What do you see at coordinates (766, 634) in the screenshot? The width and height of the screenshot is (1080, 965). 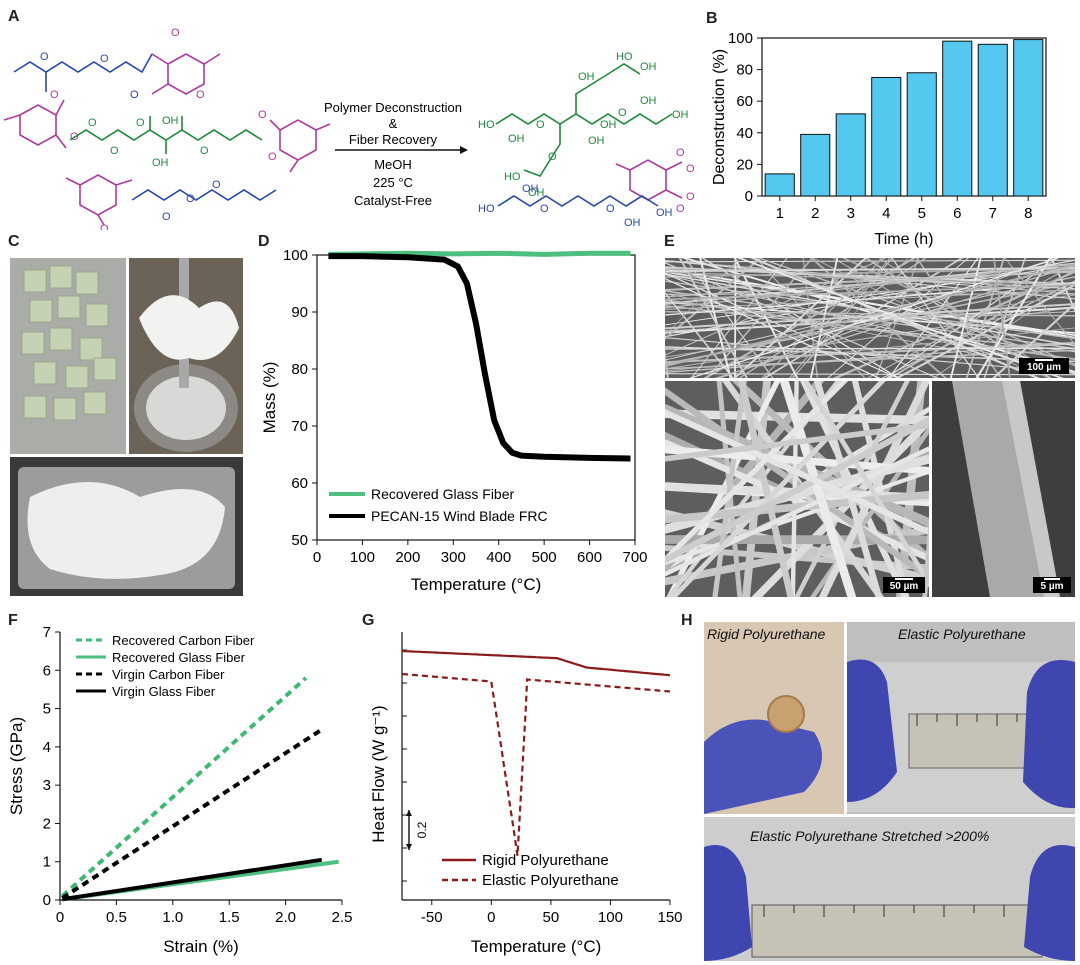 I see `caption-rigid-pu: Rigid Polyurethane` at bounding box center [766, 634].